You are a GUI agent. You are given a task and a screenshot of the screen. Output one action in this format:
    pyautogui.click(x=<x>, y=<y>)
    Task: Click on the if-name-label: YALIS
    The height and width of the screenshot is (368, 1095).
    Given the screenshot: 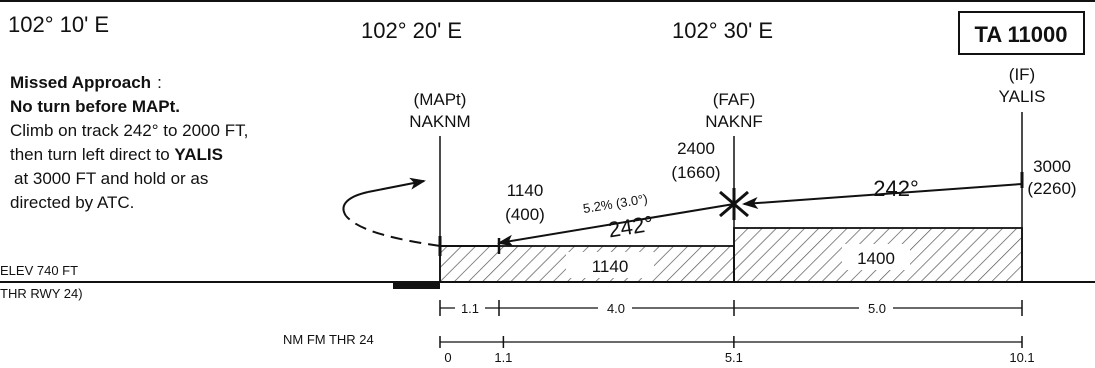 What is the action you would take?
    pyautogui.click(x=1022, y=96)
    